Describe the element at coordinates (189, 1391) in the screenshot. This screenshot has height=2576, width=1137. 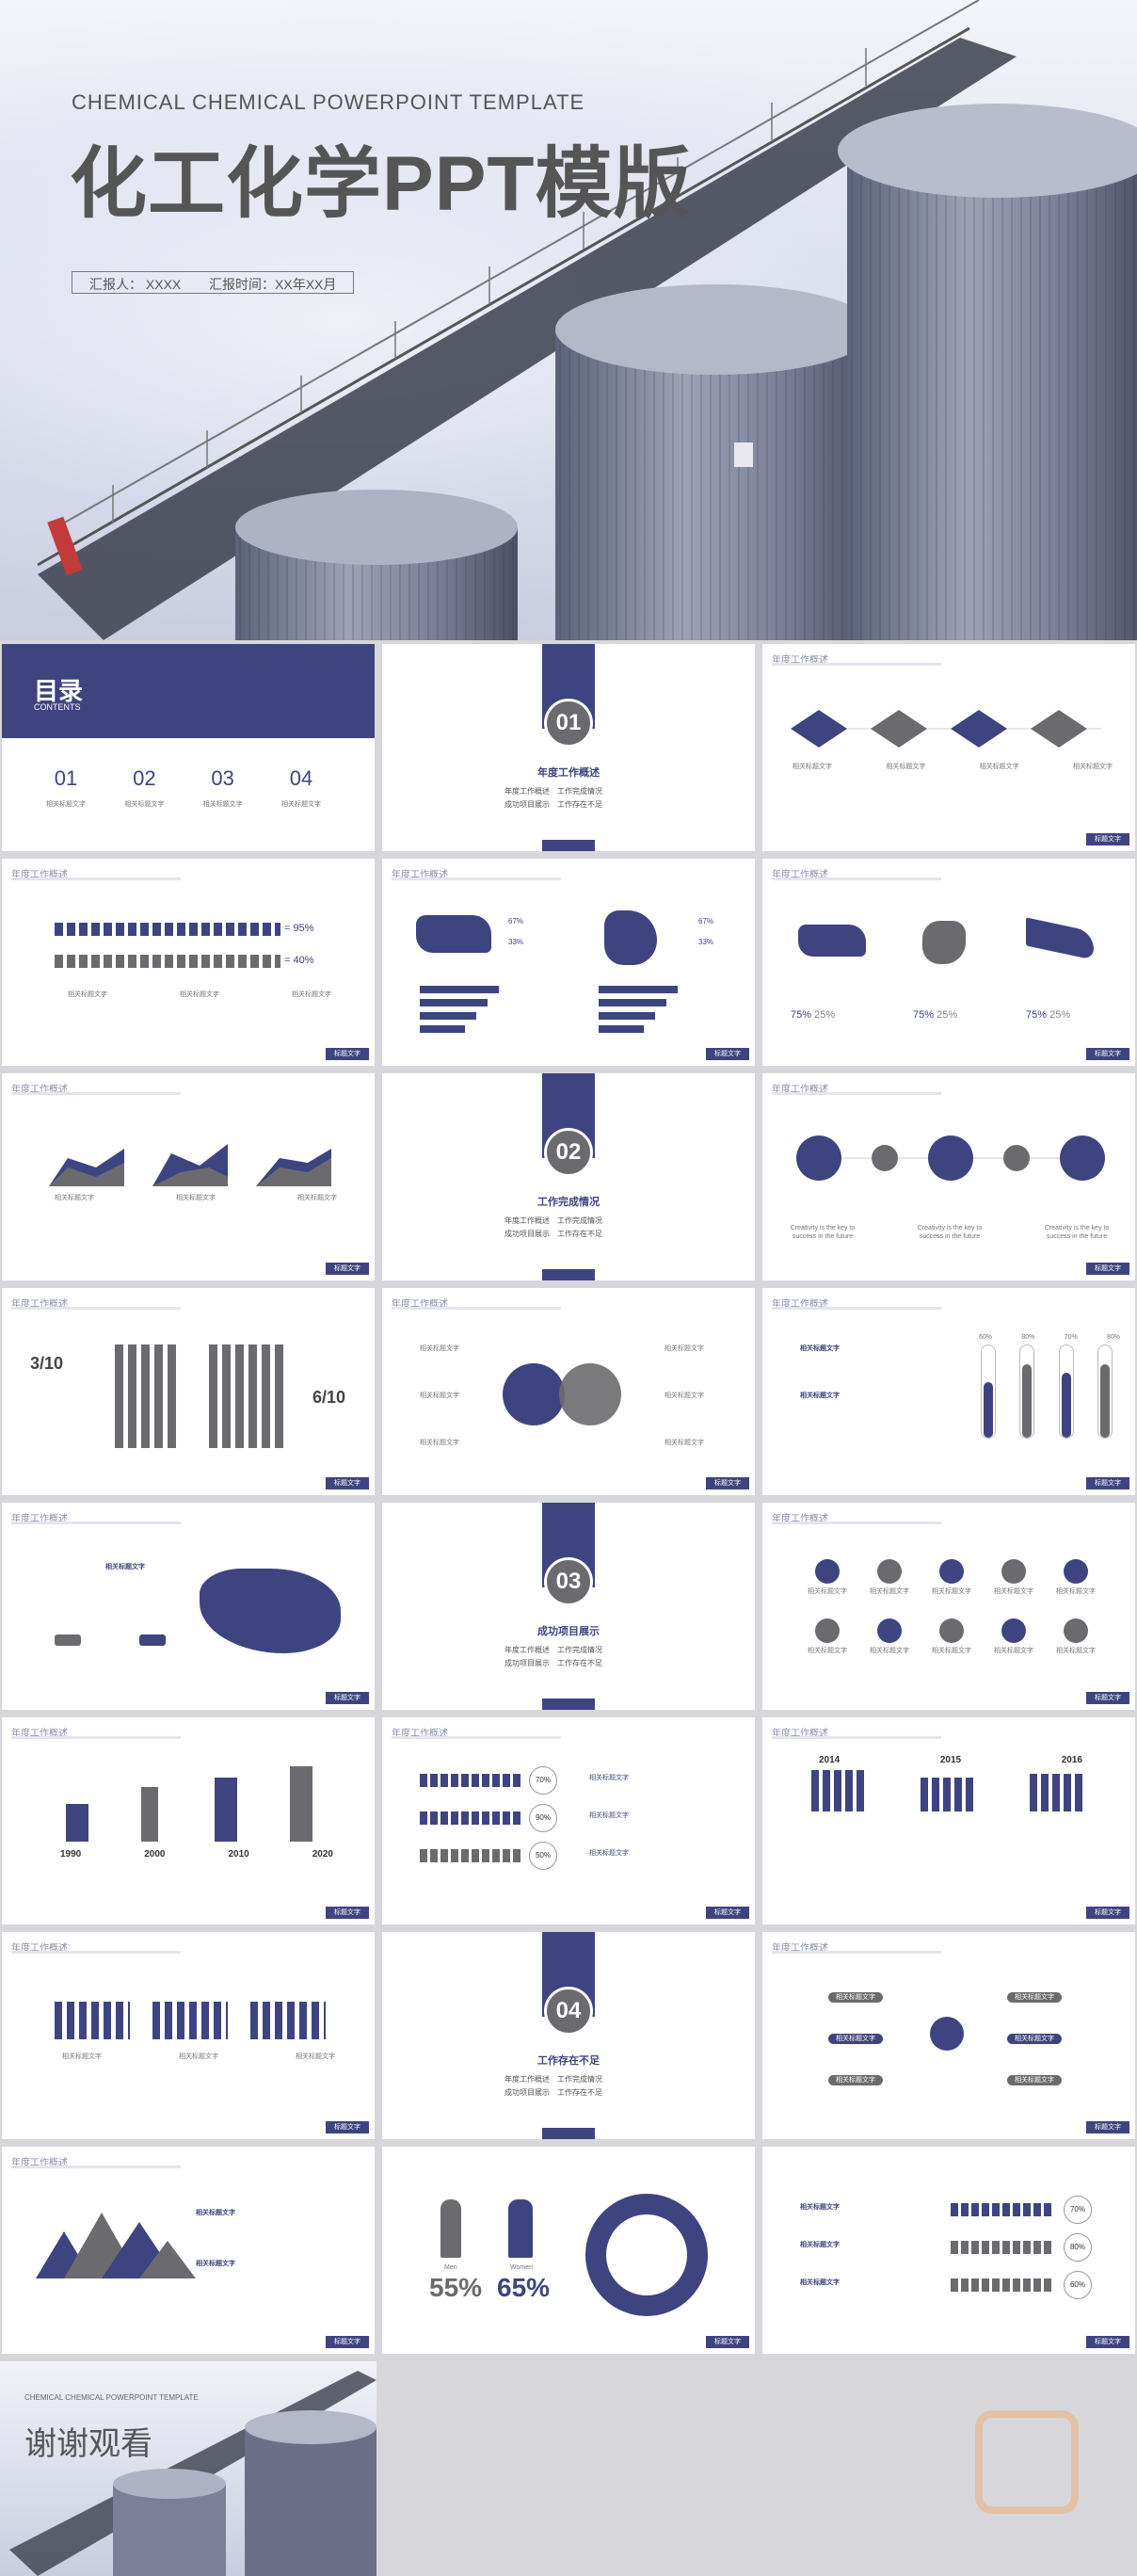
I see `fraction-slide: 年度工作概述 3/10 6/10 标题文字` at that location.